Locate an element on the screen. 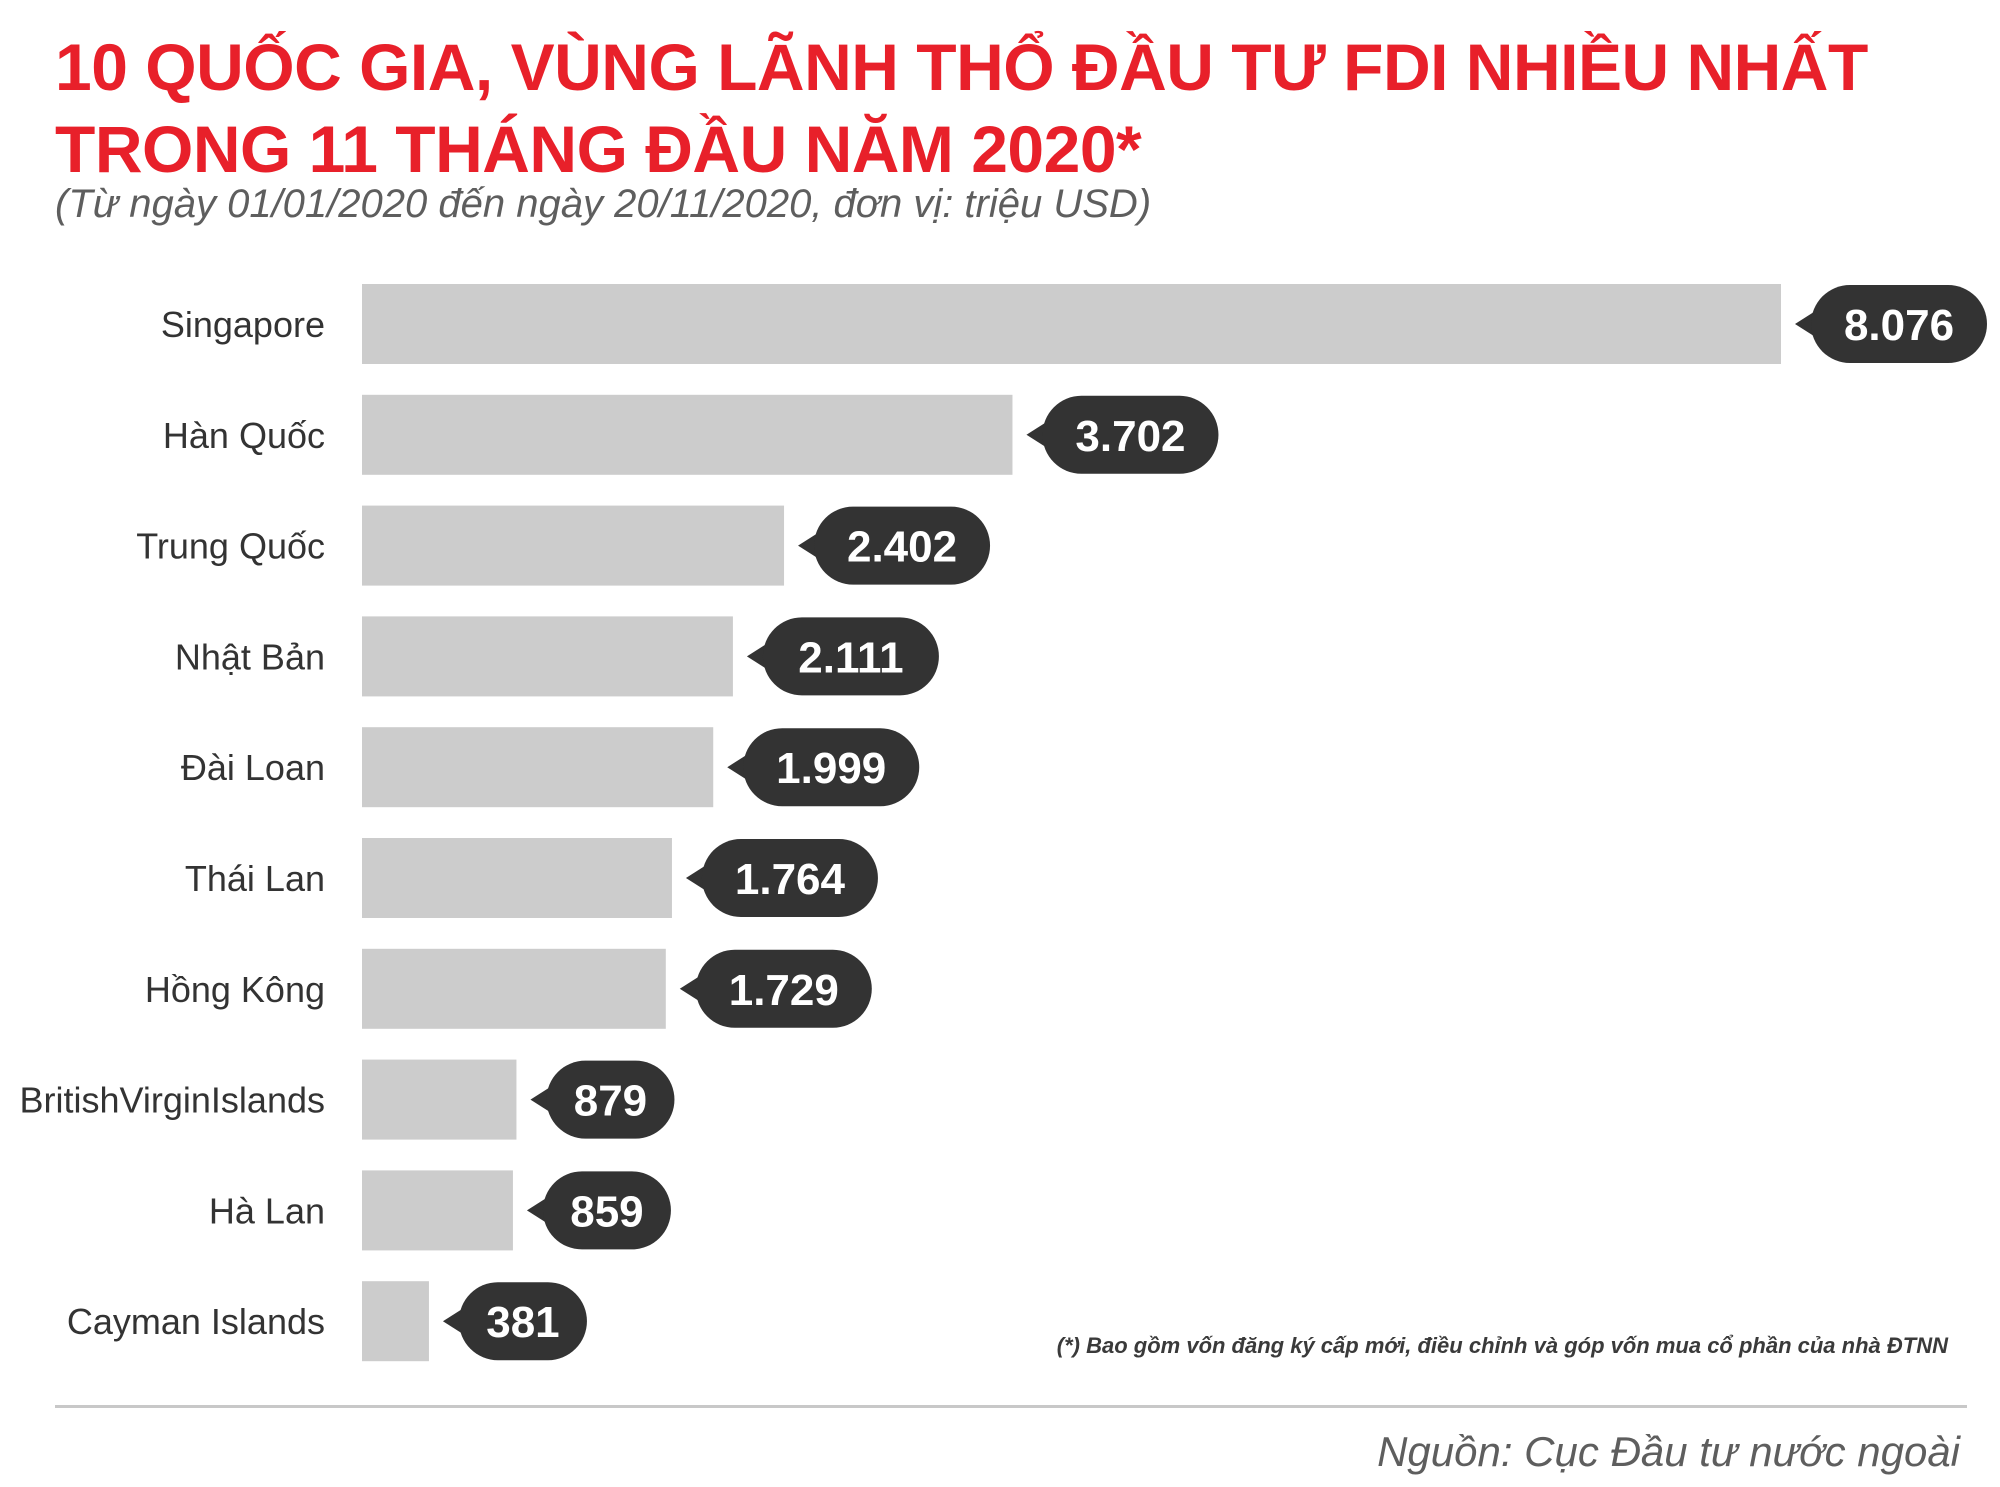  category-label-2: Trung Quốc is located at coordinates (230, 546).